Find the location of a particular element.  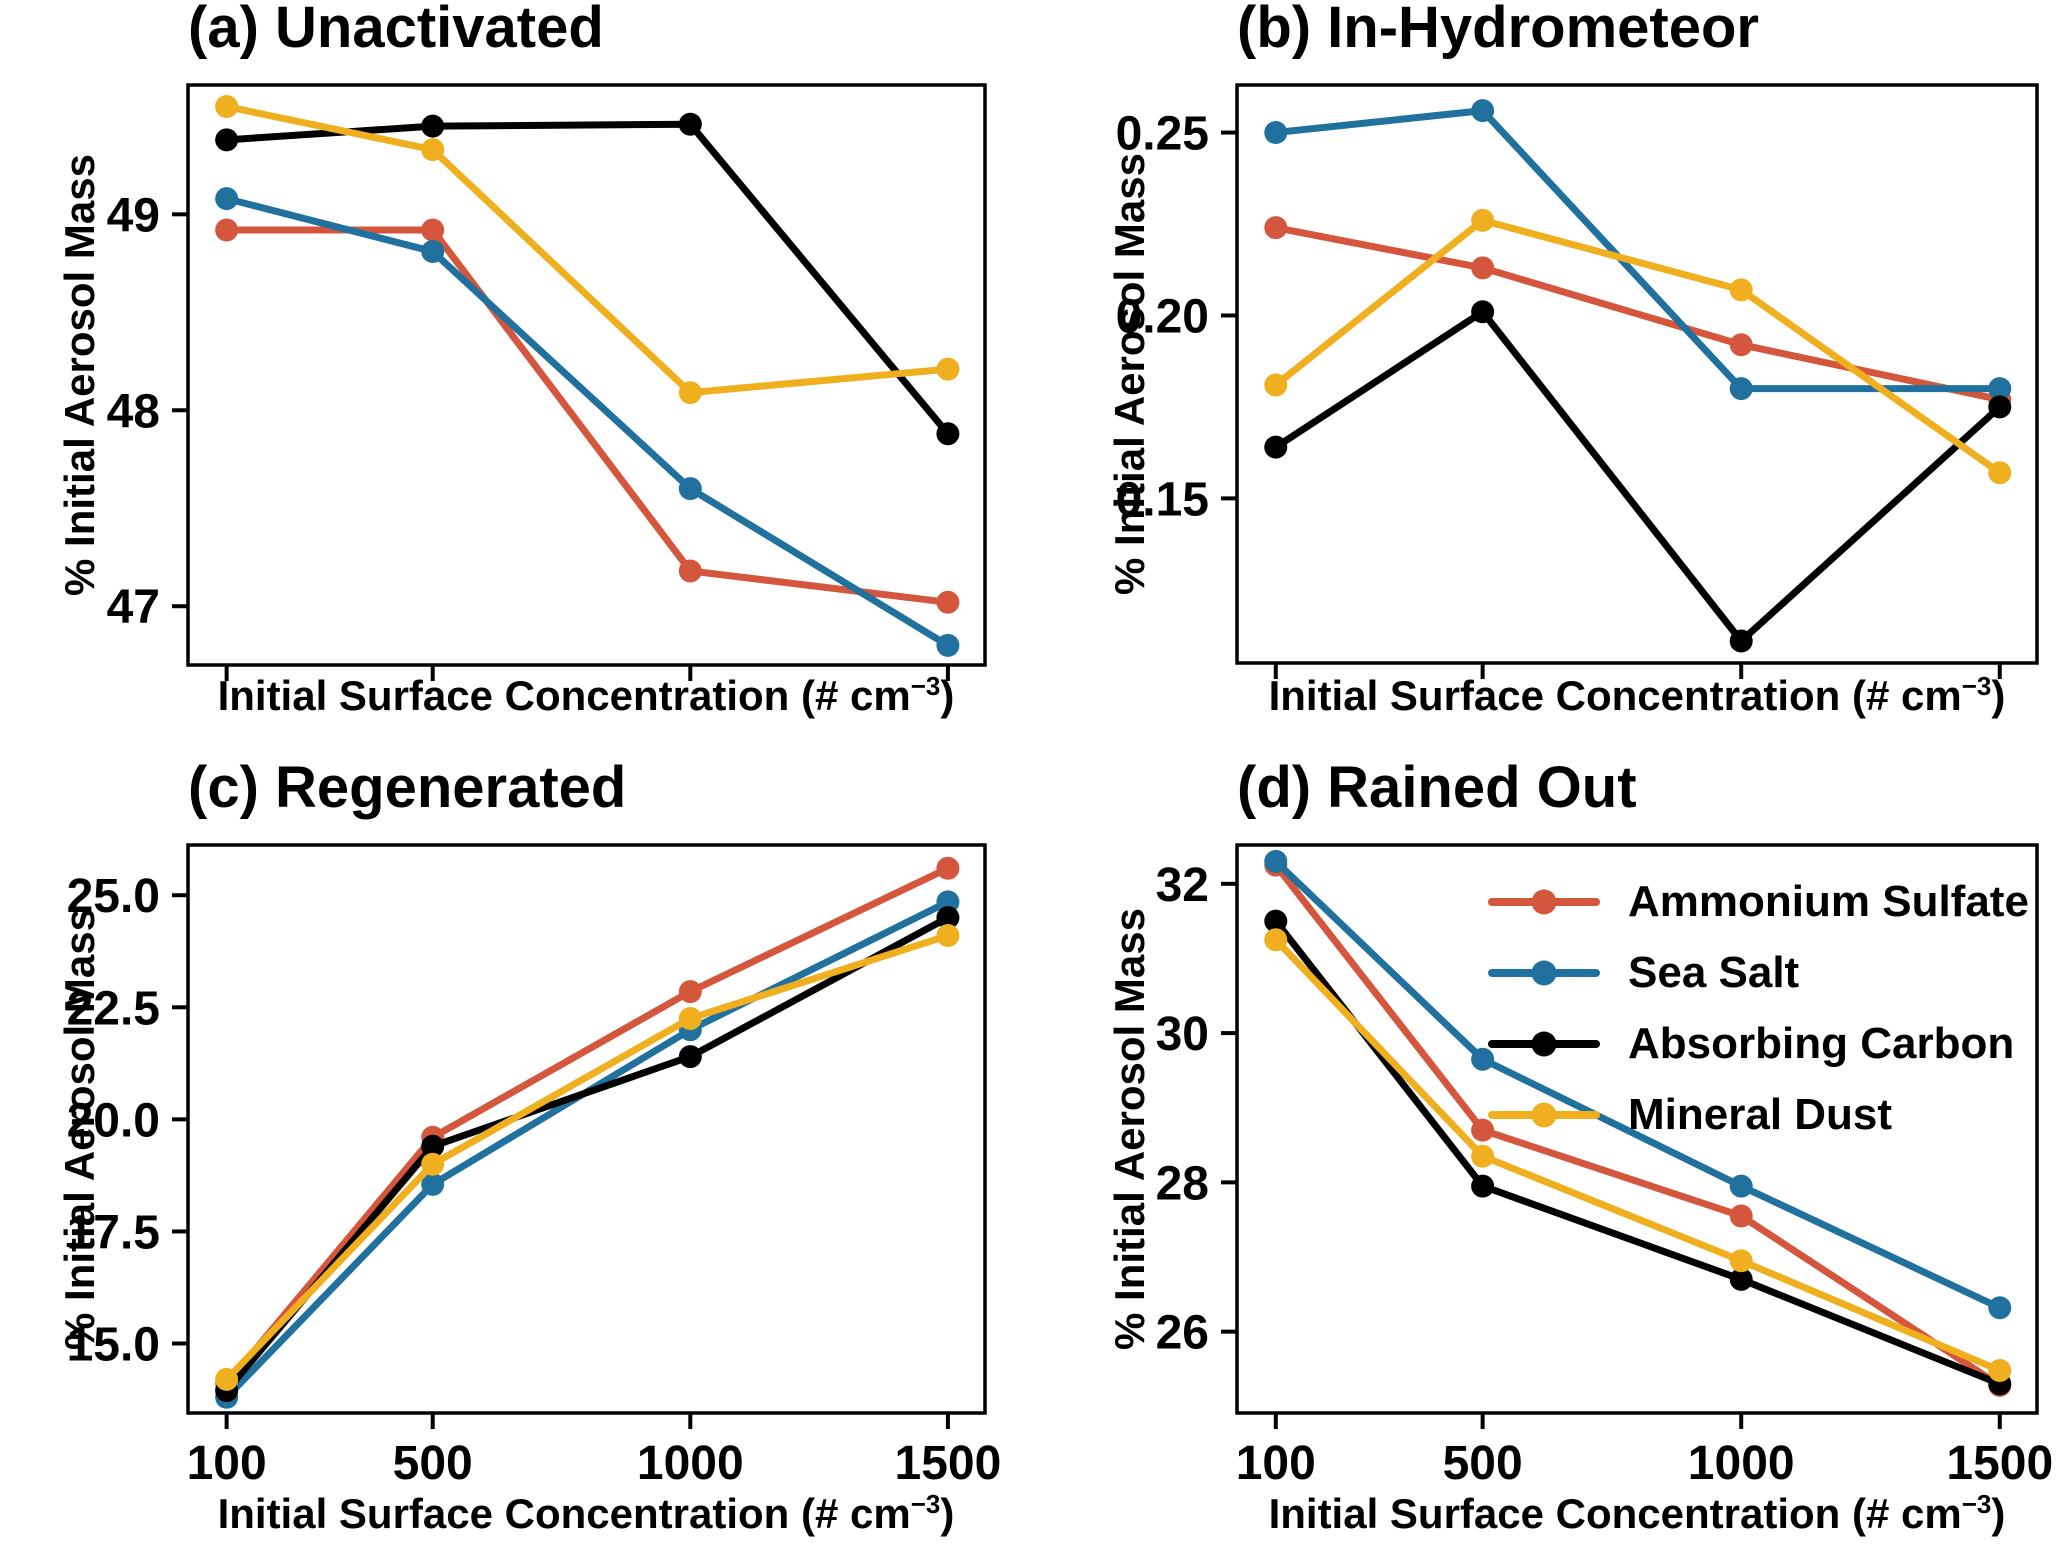

panel-a-x-axis-label: Initial Surface Concentration (# cm−3) is located at coordinates (586, 696).